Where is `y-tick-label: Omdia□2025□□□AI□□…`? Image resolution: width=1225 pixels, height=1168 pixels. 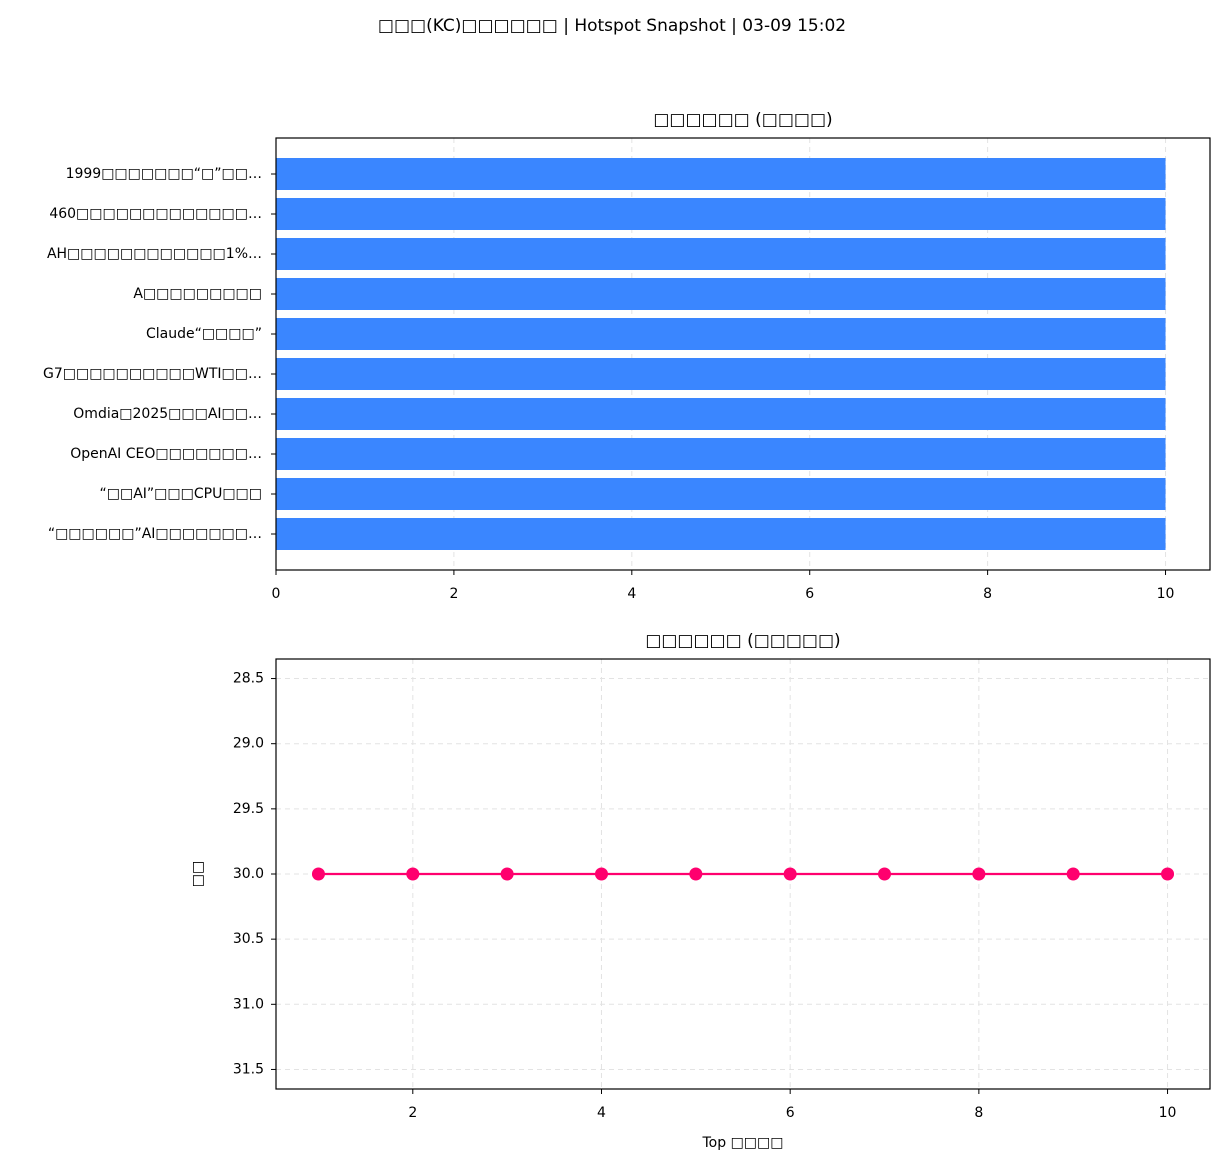
y-tick-label: Omdia□2025□□□AI□□… is located at coordinates (167, 414).